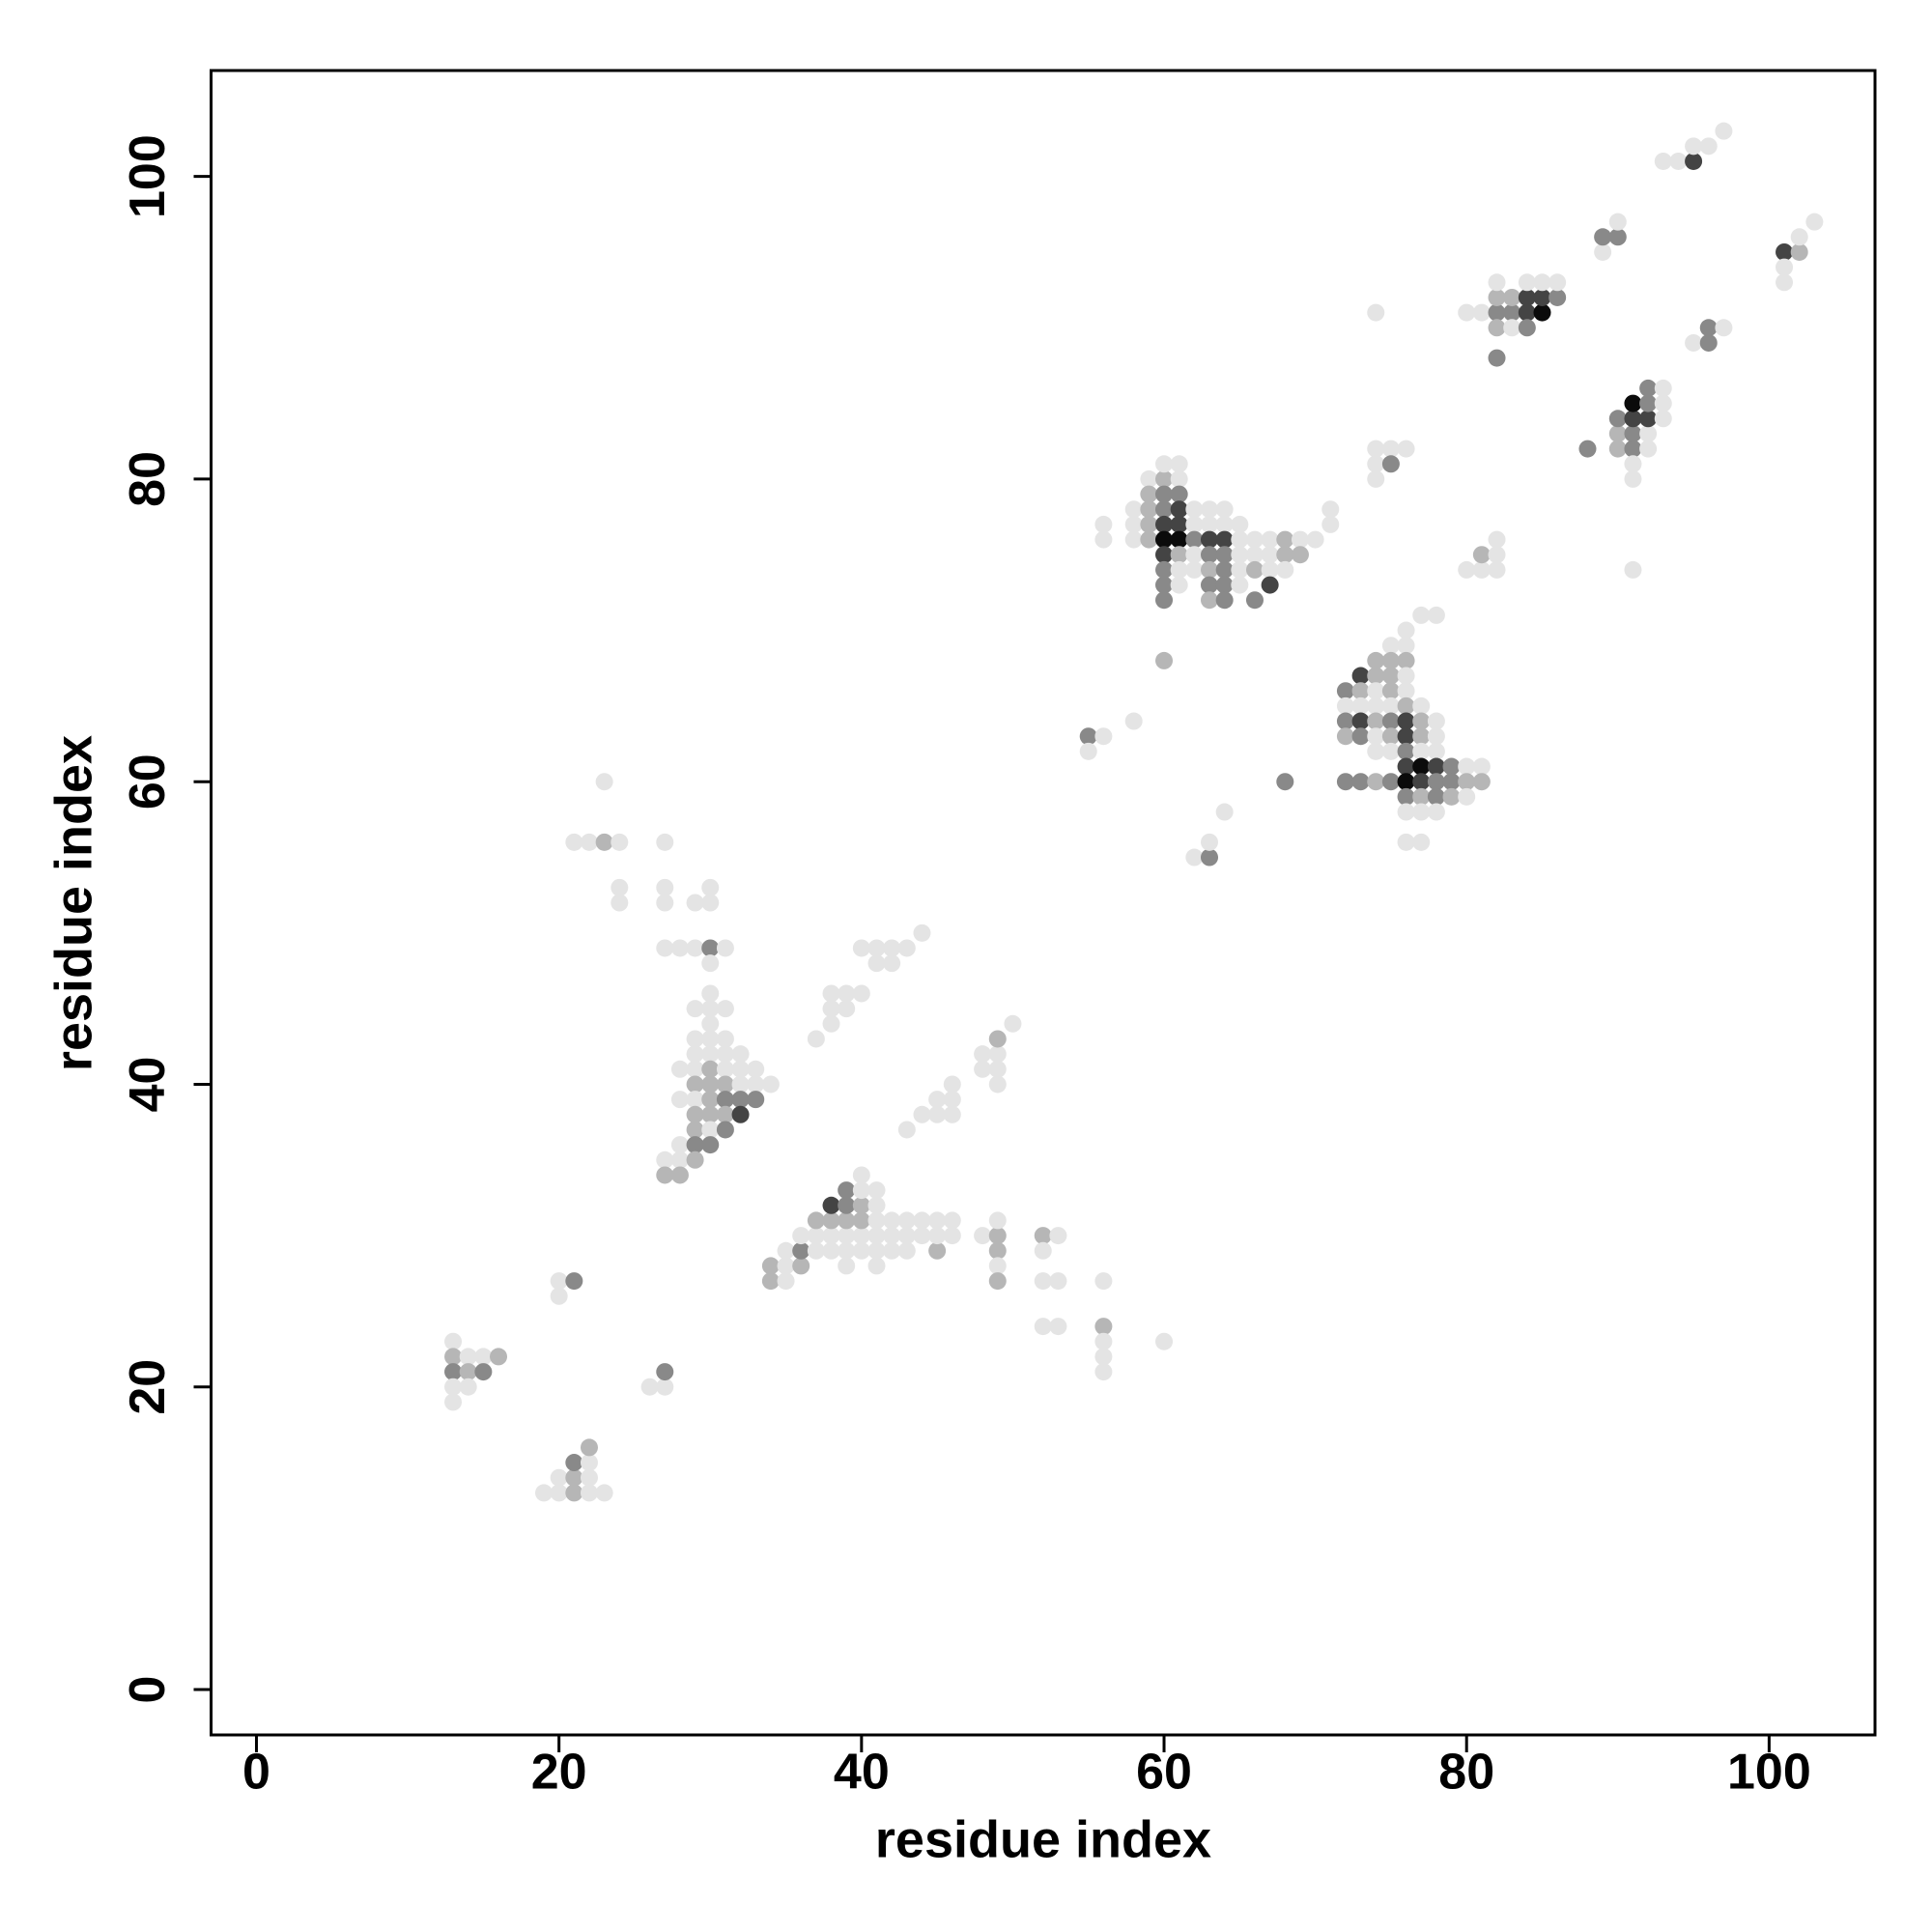  I want to click on y-tick-label: 20, so click(148, 1387).